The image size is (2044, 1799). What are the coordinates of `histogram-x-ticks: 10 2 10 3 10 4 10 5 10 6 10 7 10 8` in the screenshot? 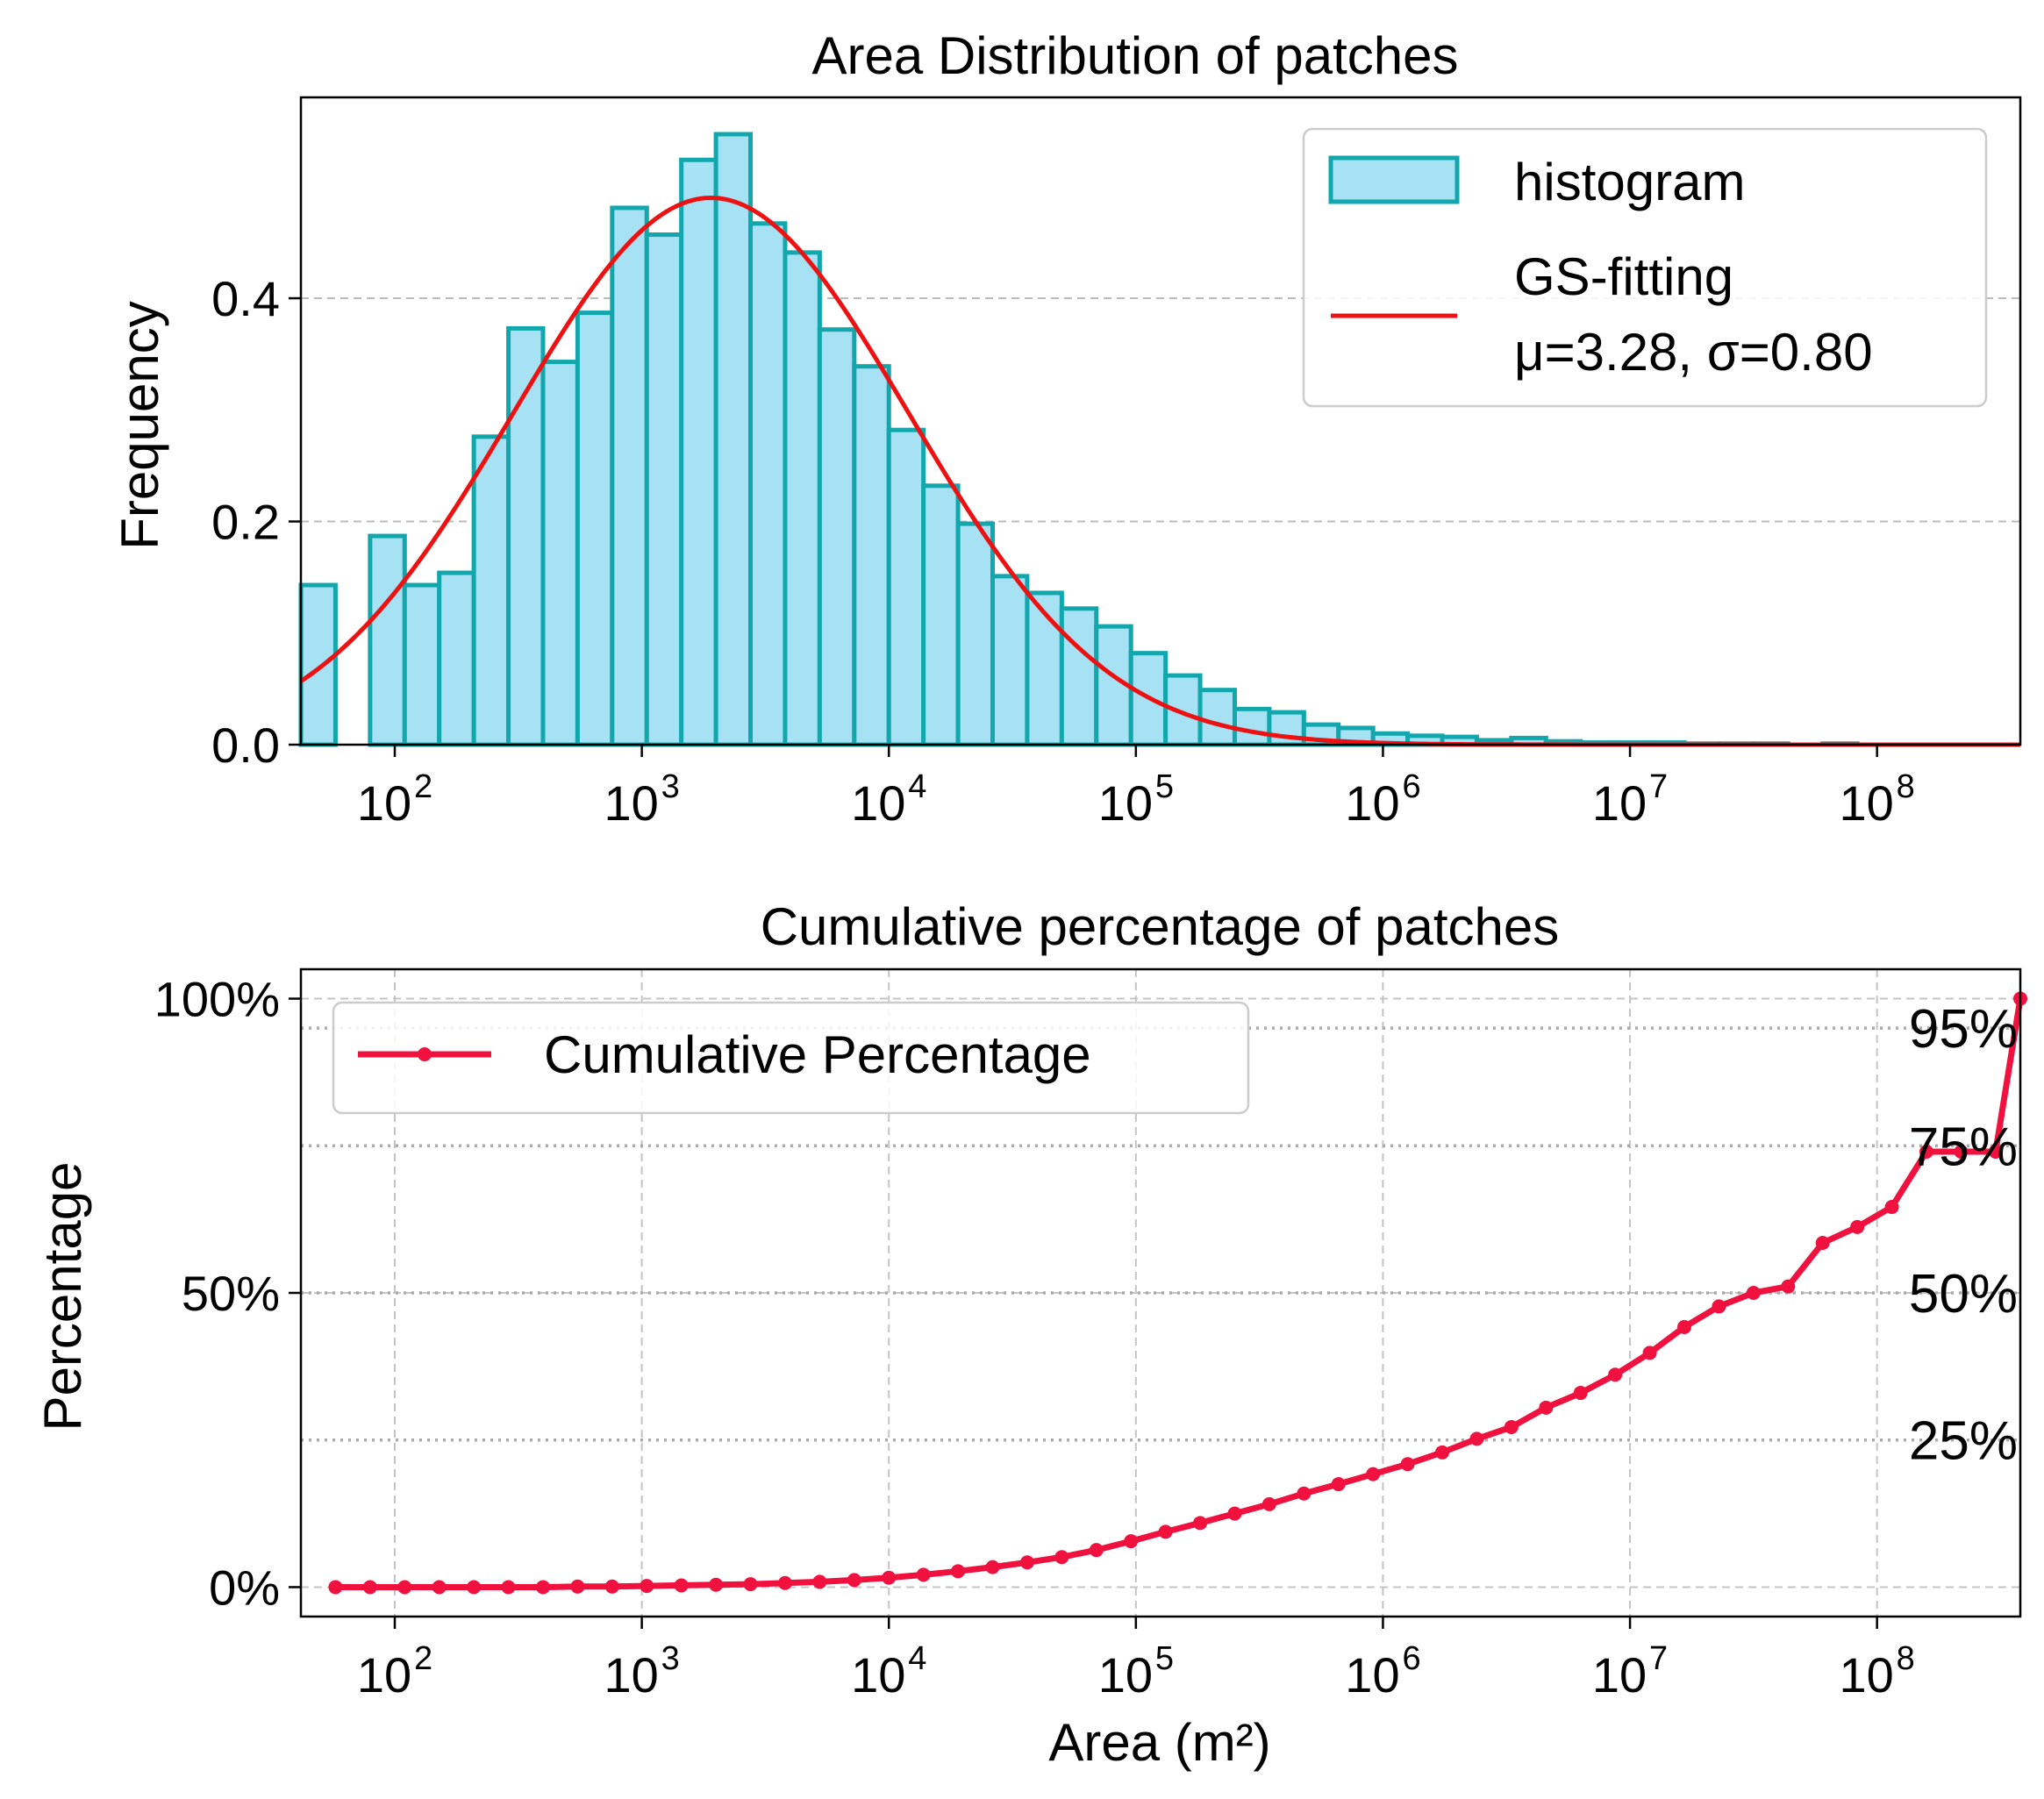 It's located at (1136, 788).